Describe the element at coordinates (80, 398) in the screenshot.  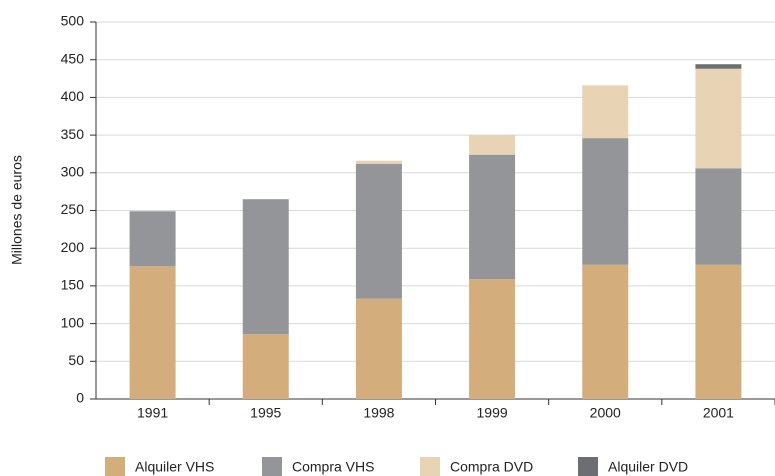
I see `y-tick-label: 0` at that location.